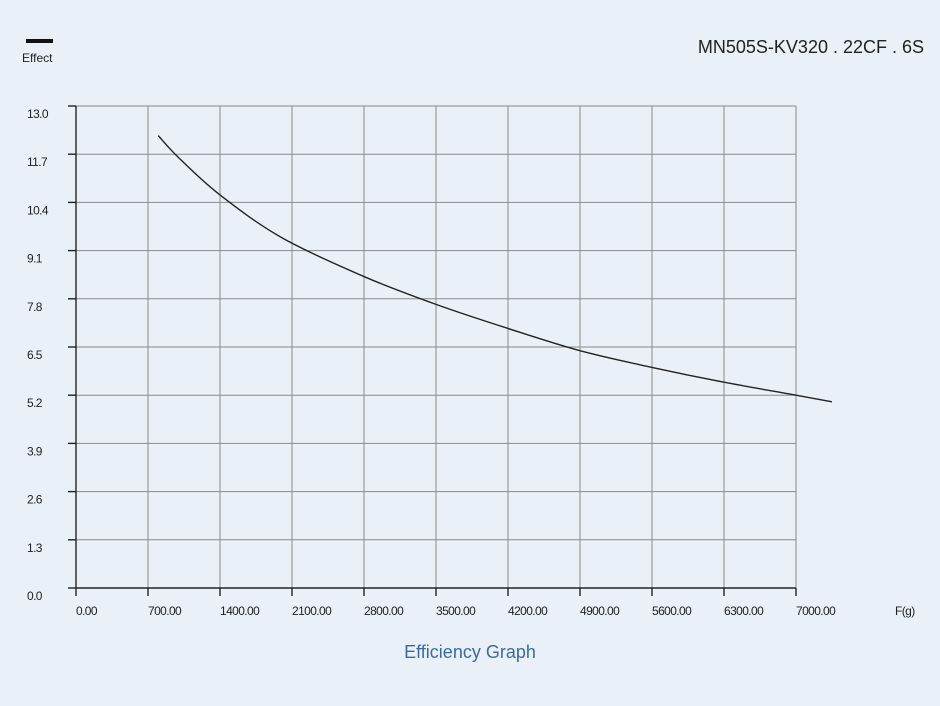  What do you see at coordinates (37, 58) in the screenshot?
I see `legend-label: Effect` at bounding box center [37, 58].